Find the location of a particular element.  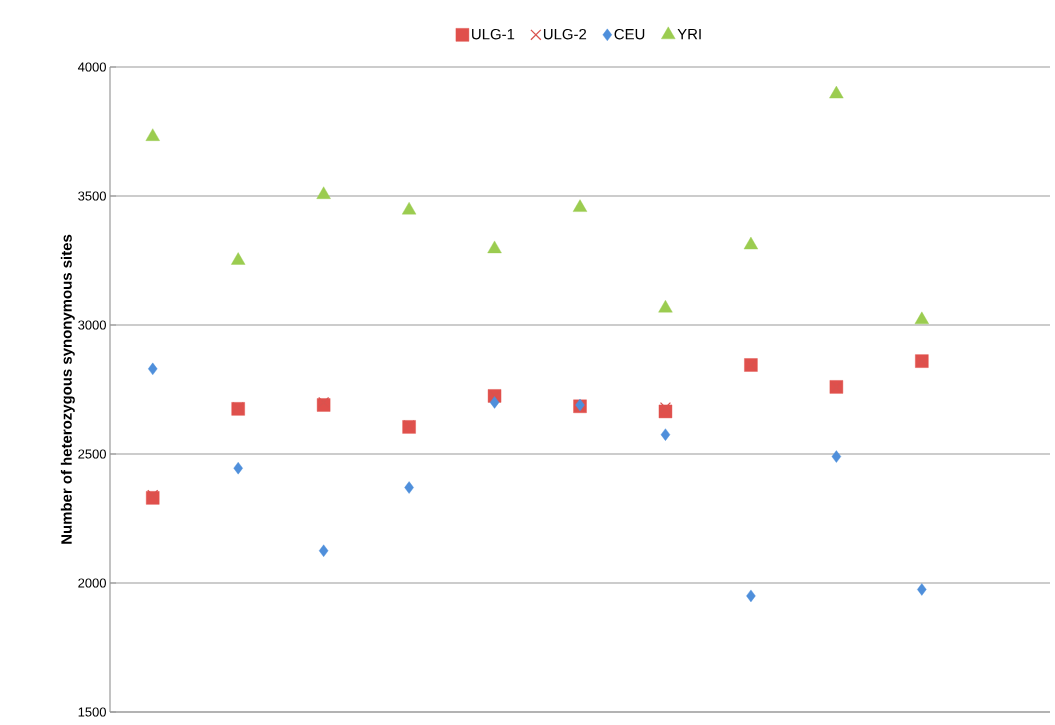

y-tick-label: 4000 is located at coordinates (91, 67).